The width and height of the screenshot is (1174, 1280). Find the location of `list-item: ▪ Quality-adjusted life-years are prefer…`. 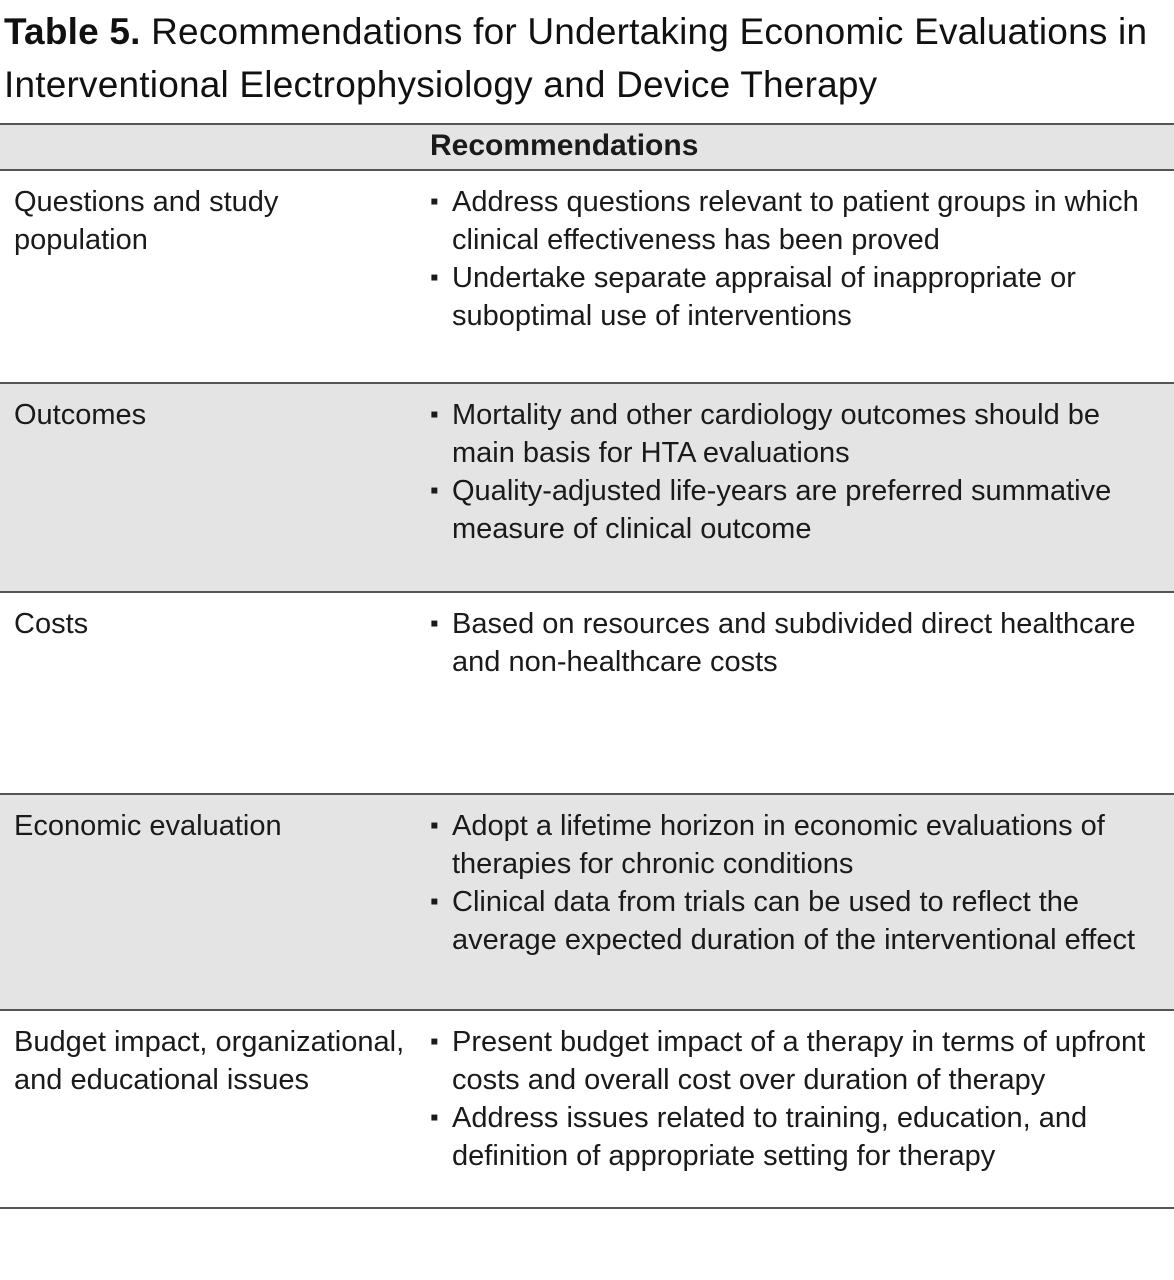

list-item: ▪ Quality-adjusted life-years are prefer… is located at coordinates (798, 510).